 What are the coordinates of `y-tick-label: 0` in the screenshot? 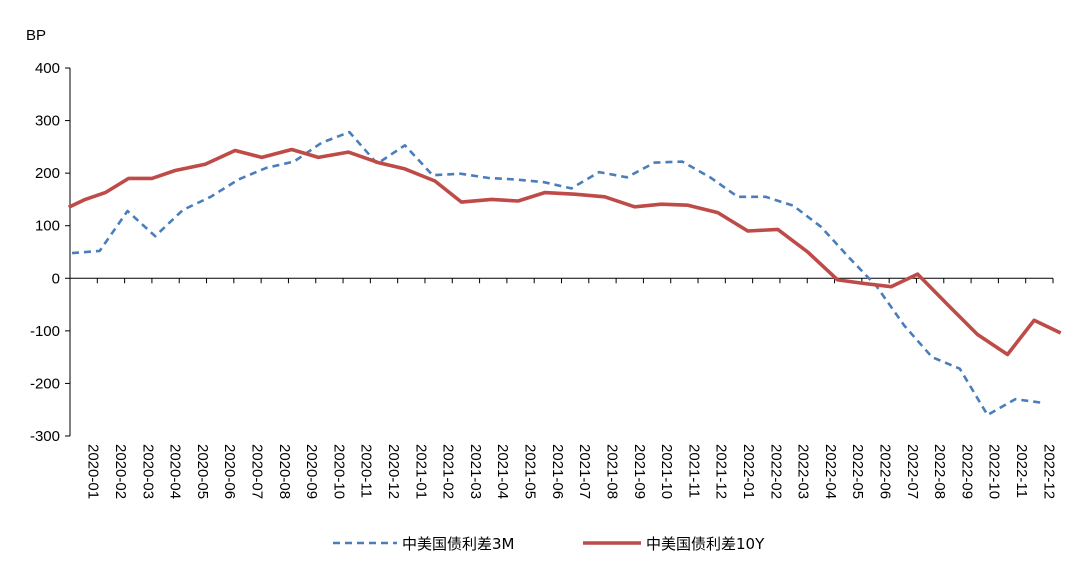 It's located at (56, 278).